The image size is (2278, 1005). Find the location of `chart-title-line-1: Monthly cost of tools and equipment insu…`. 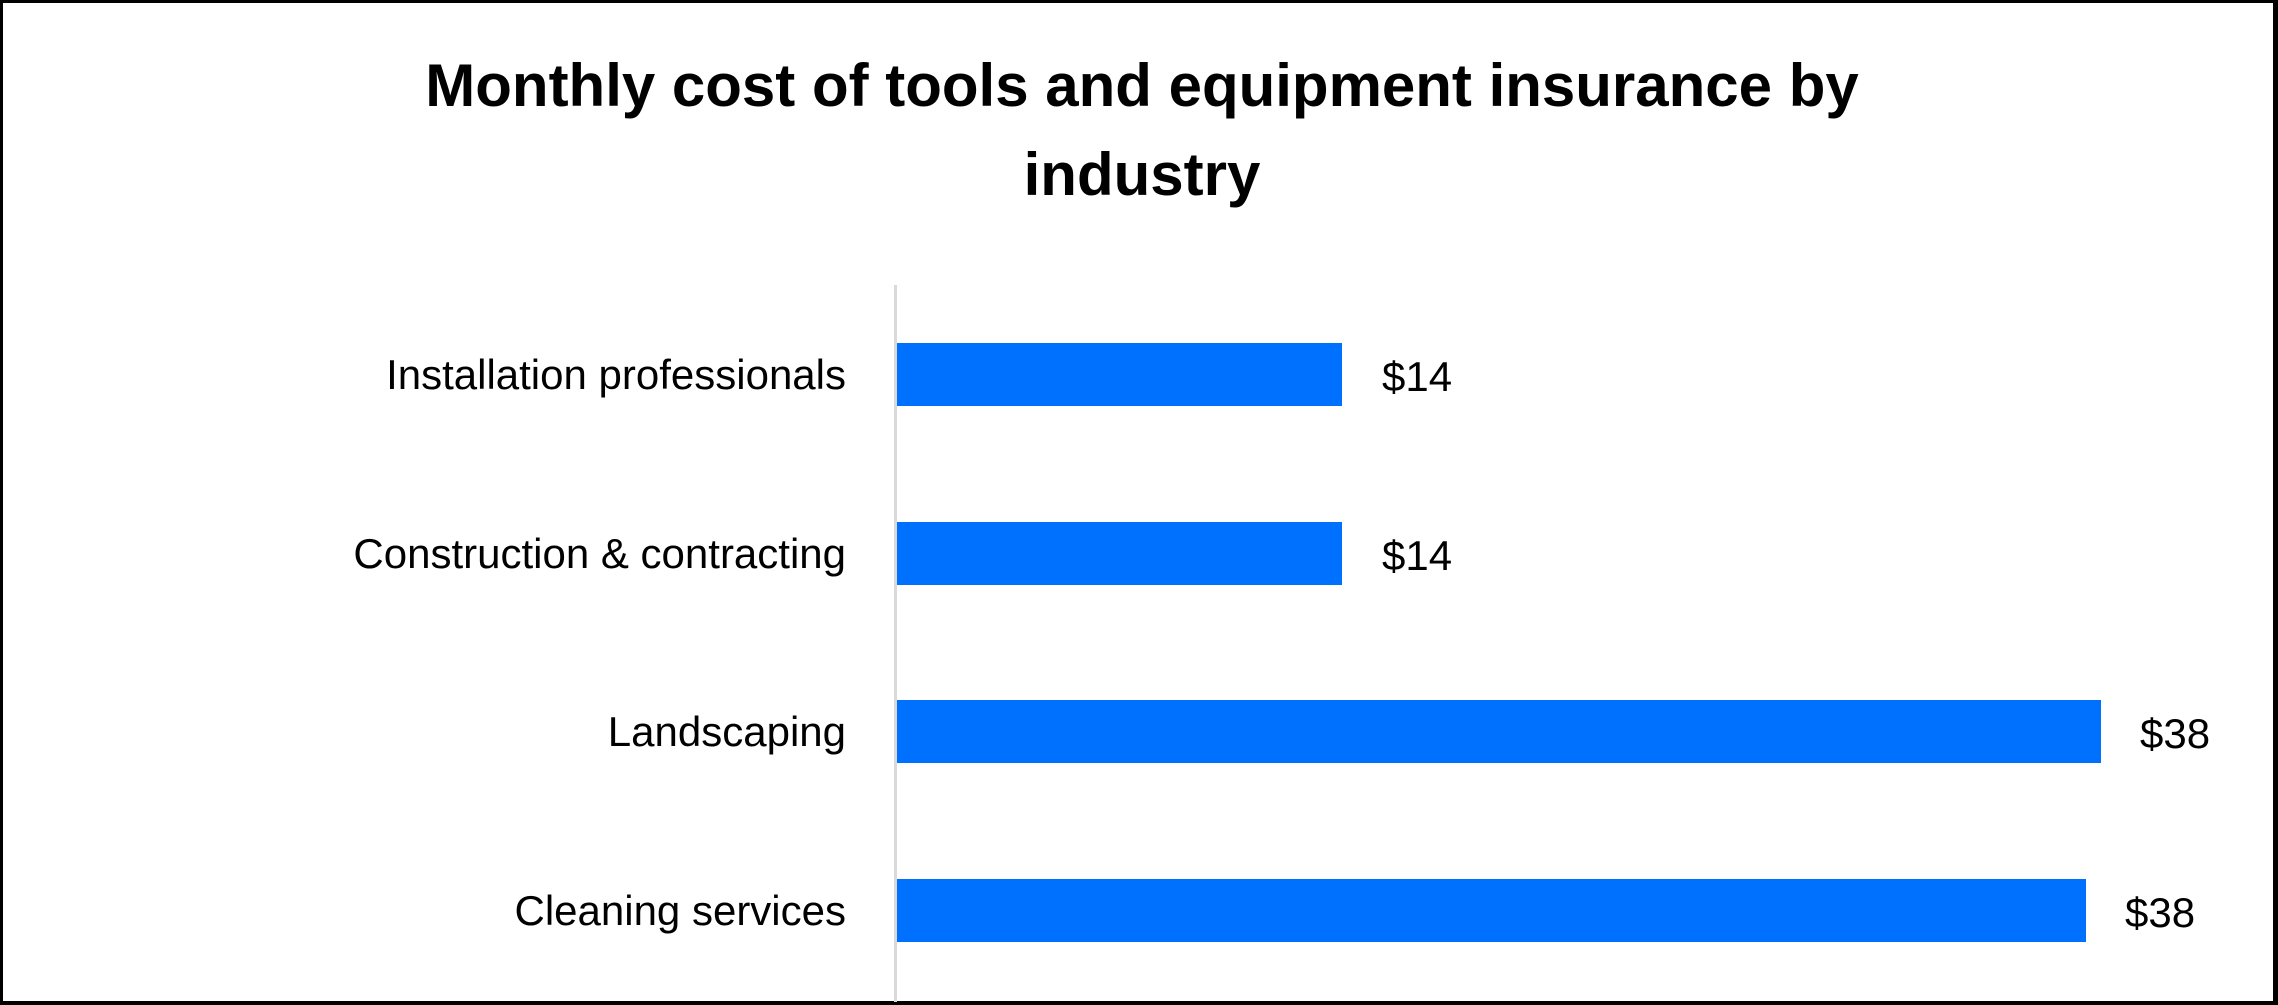

chart-title-line-1: Monthly cost of tools and equipment insu… is located at coordinates (1142, 85).